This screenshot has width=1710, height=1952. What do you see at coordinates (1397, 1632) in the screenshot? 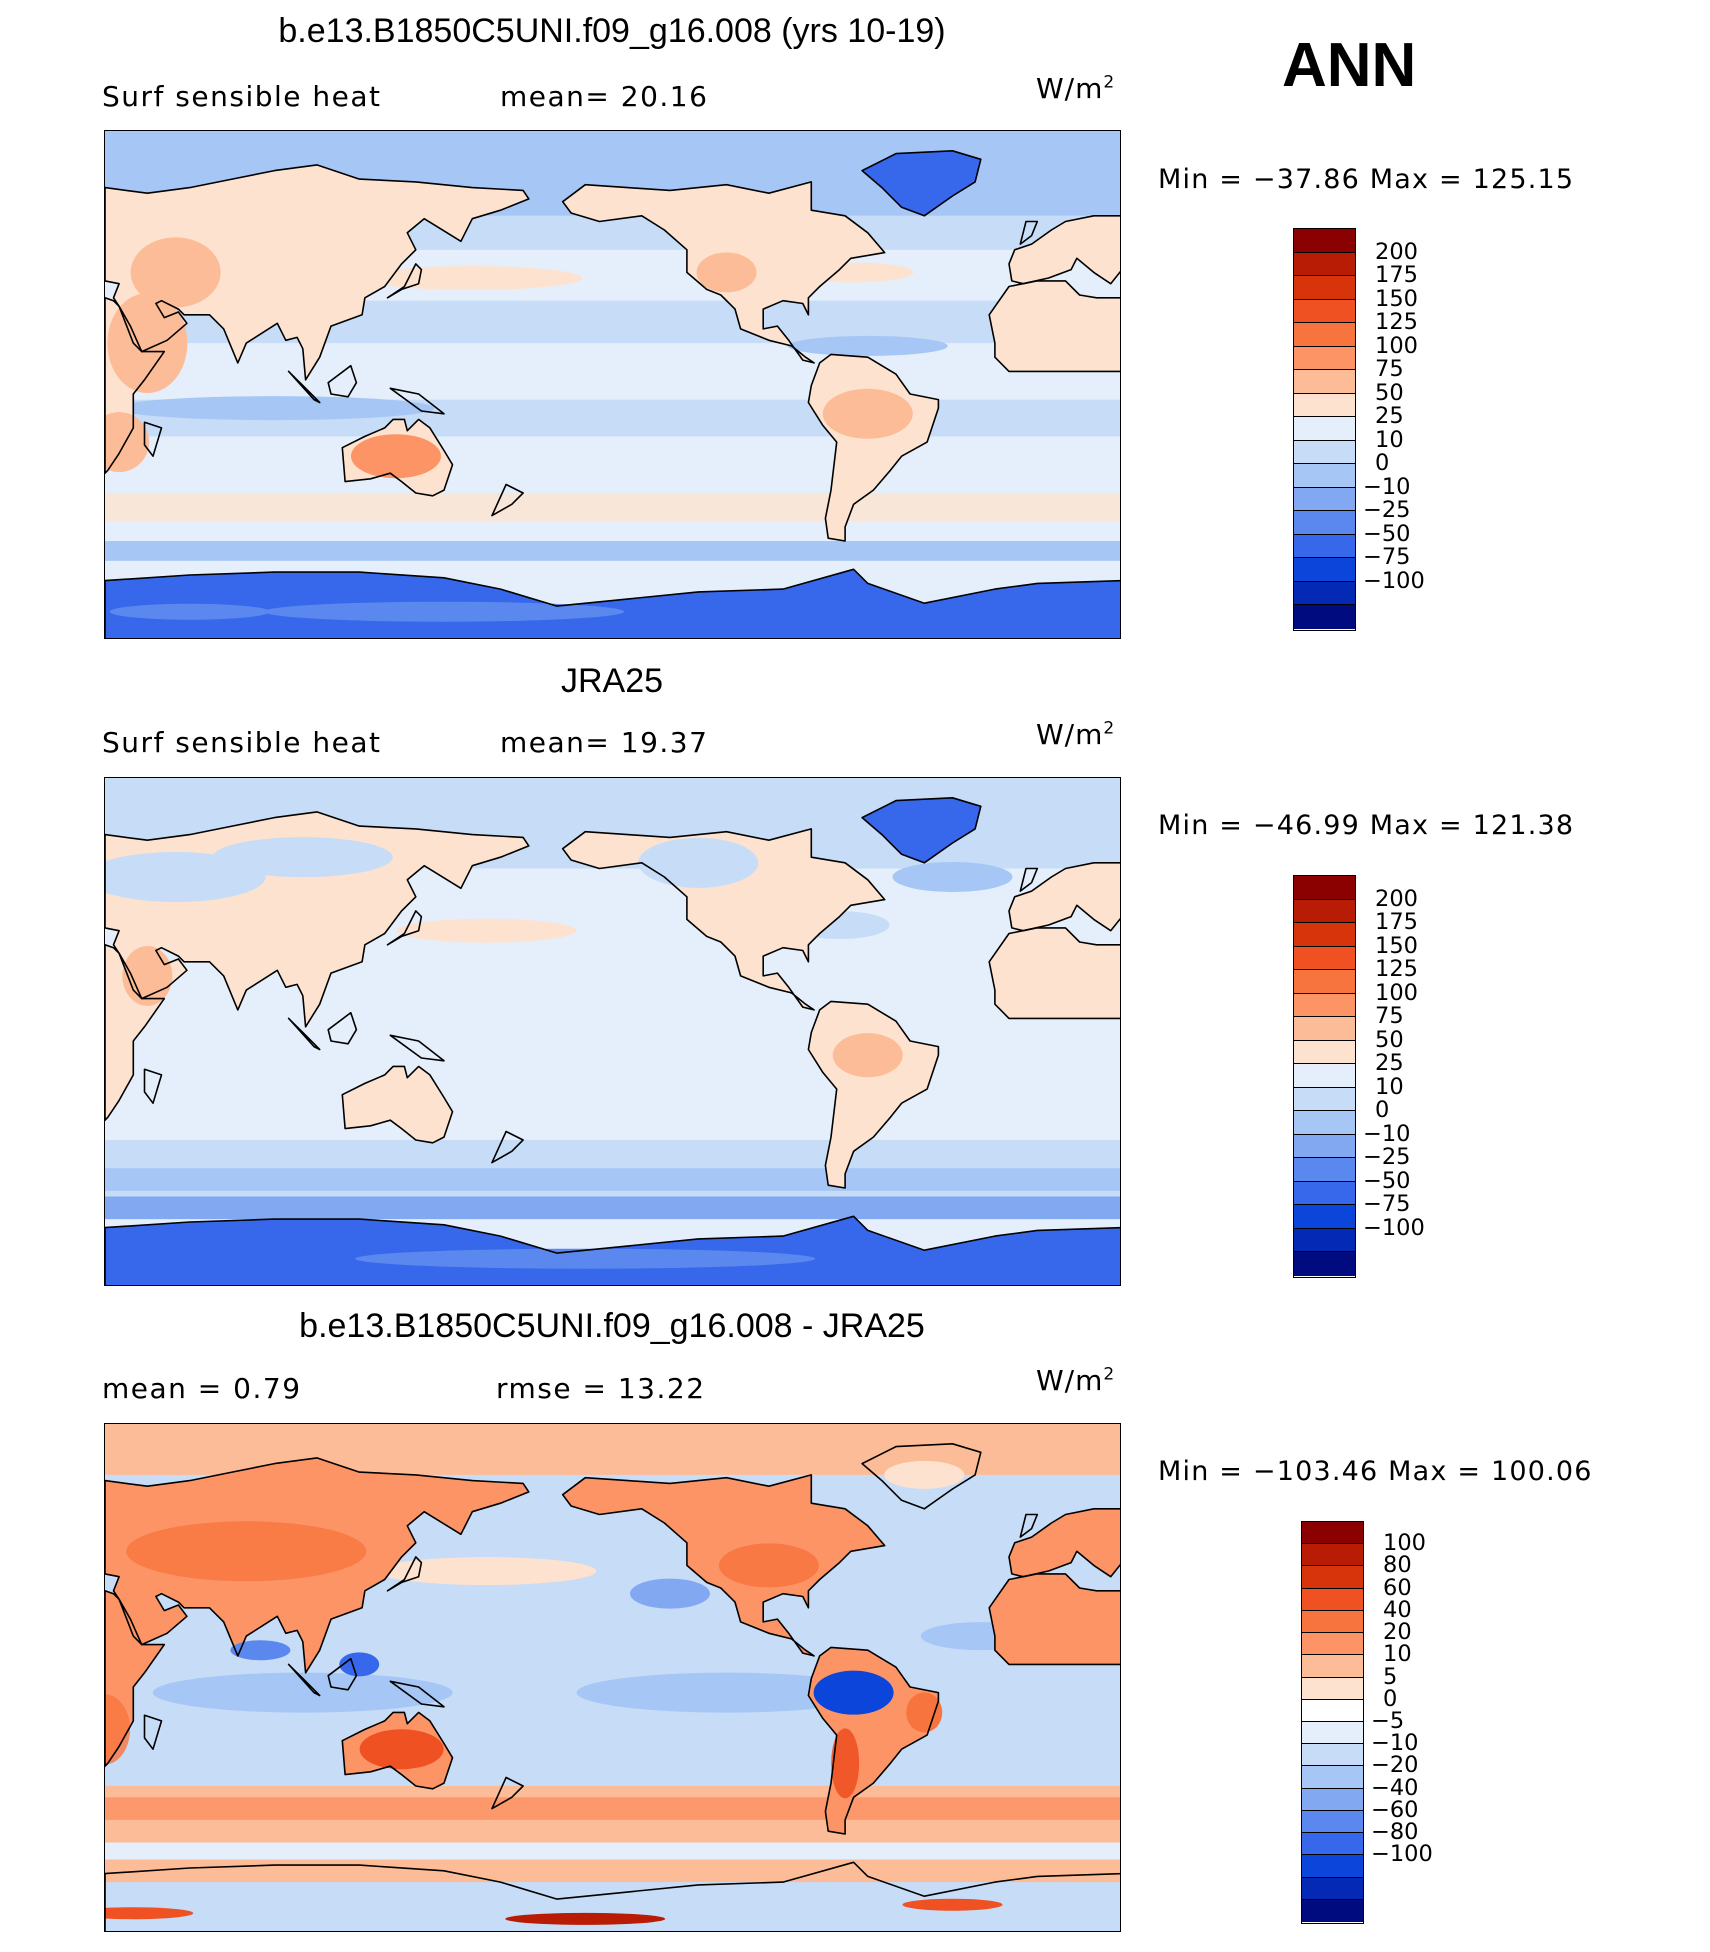
I see `colorbar-tick-label: 20` at bounding box center [1397, 1632].